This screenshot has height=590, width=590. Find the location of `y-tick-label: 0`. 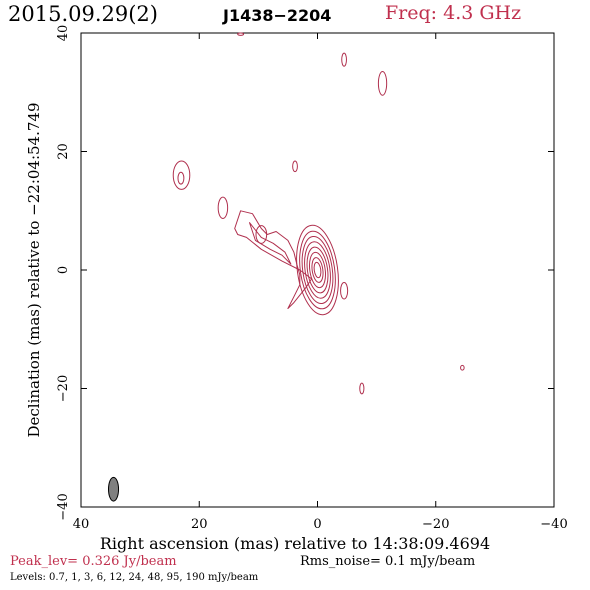

y-tick-label: 0 is located at coordinates (63, 270).